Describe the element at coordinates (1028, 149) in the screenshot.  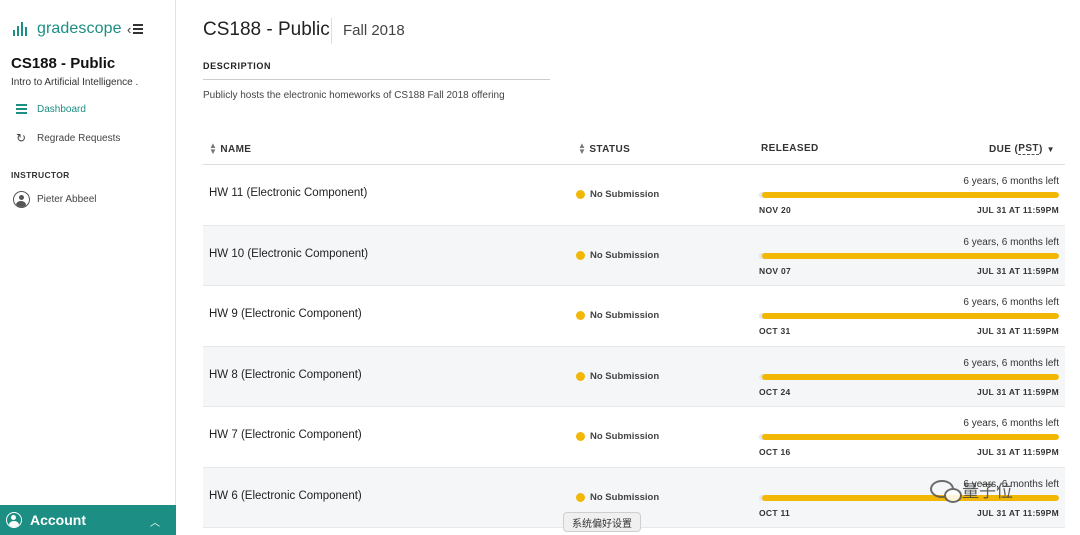
I see `timezone-label: PST` at that location.